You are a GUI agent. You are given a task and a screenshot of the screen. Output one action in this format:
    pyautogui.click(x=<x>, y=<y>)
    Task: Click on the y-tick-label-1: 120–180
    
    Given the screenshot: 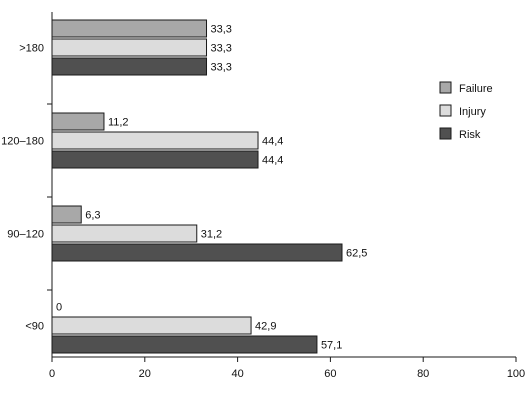 What is the action you would take?
    pyautogui.click(x=22, y=142)
    